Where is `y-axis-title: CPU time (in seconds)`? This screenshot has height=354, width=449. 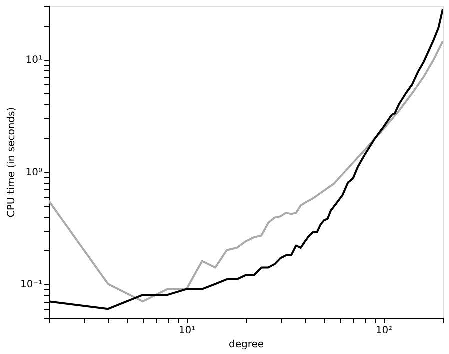
y-axis-title: CPU time (in seconds) is located at coordinates (12, 162).